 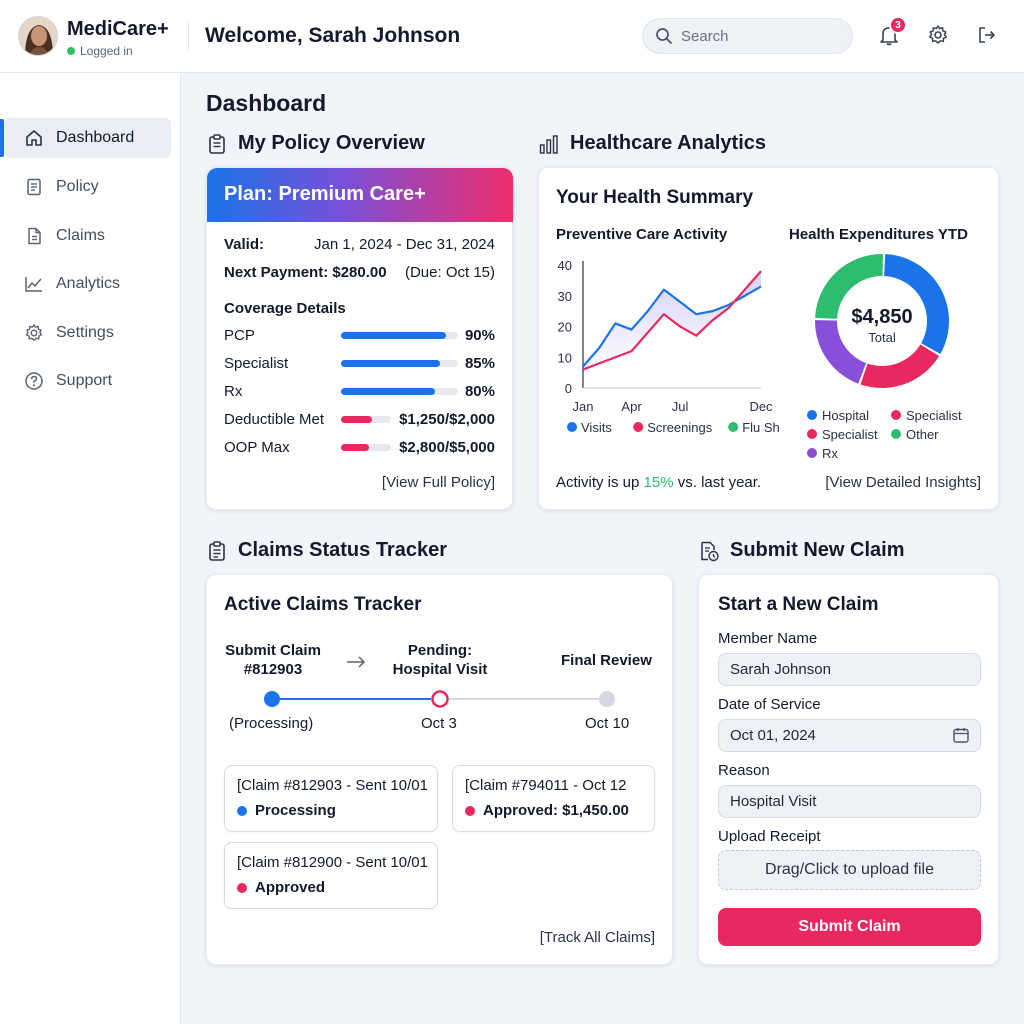 What do you see at coordinates (922, 434) in the screenshot?
I see `legend-label: Other` at bounding box center [922, 434].